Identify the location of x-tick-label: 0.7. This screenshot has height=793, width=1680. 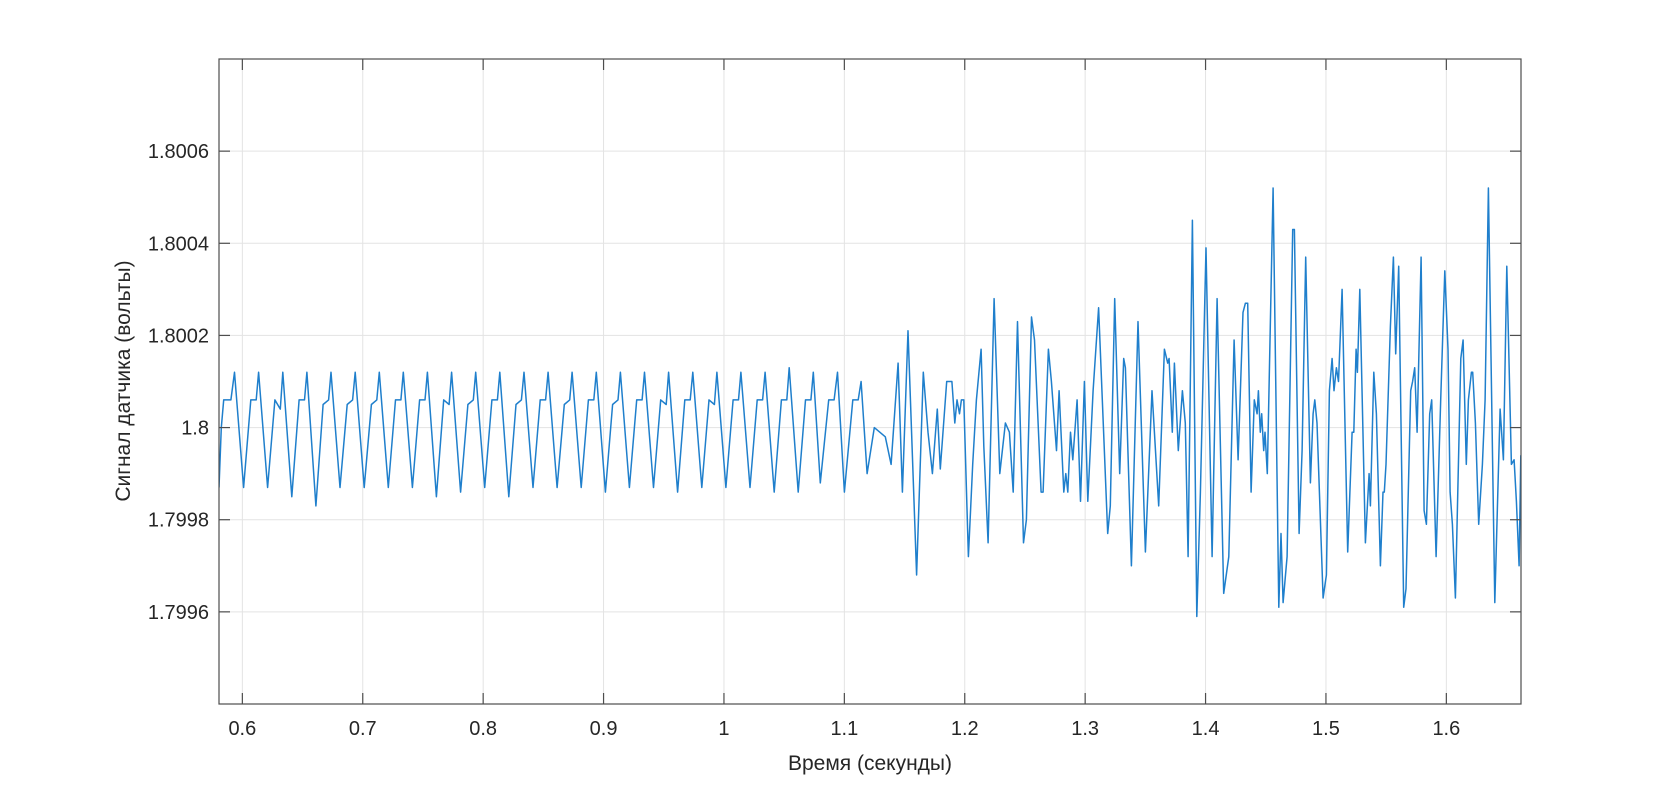
(363, 729).